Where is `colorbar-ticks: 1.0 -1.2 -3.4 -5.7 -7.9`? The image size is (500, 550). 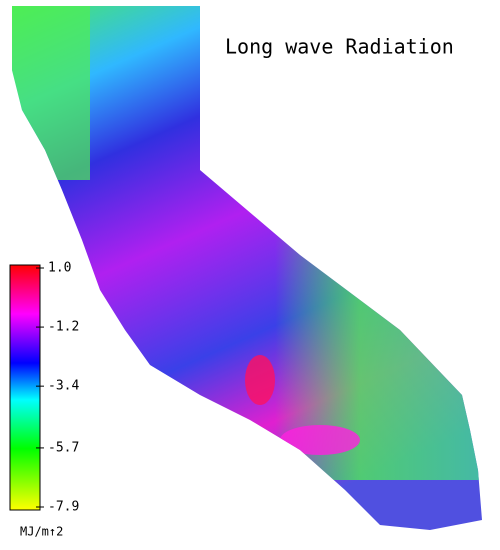
colorbar-ticks: 1.0 -1.2 -3.4 -5.7 -7.9 is located at coordinates (57, 388).